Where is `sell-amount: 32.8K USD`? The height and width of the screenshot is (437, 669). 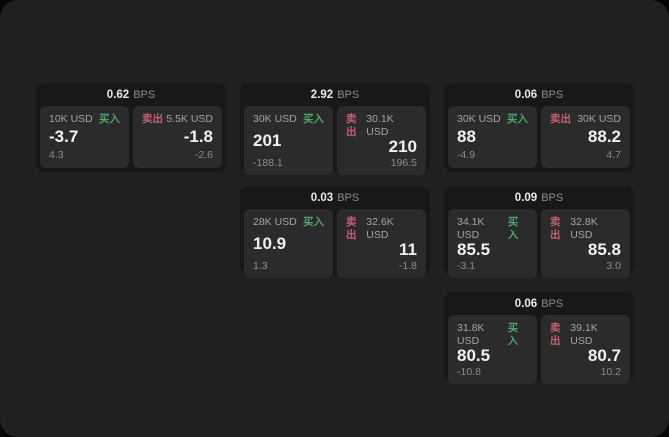
sell-amount: 32.8K USD is located at coordinates (584, 228).